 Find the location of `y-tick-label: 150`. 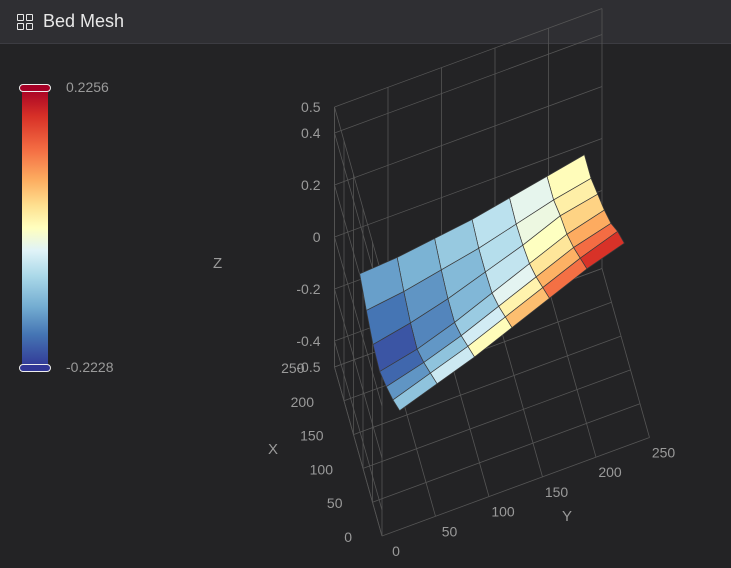

y-tick-label: 150 is located at coordinates (557, 492).